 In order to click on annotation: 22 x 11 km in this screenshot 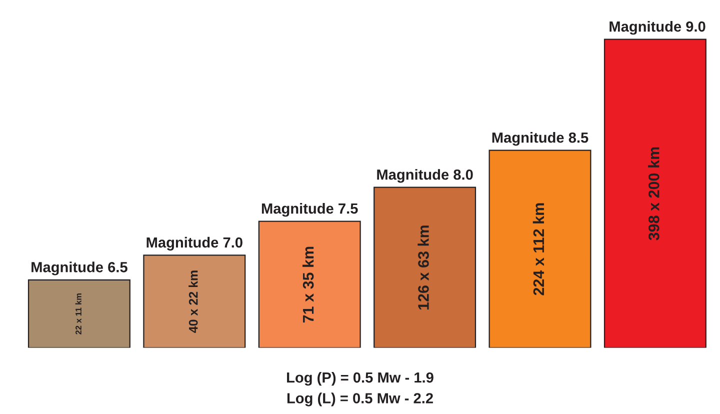, I will do `click(78, 313)`.